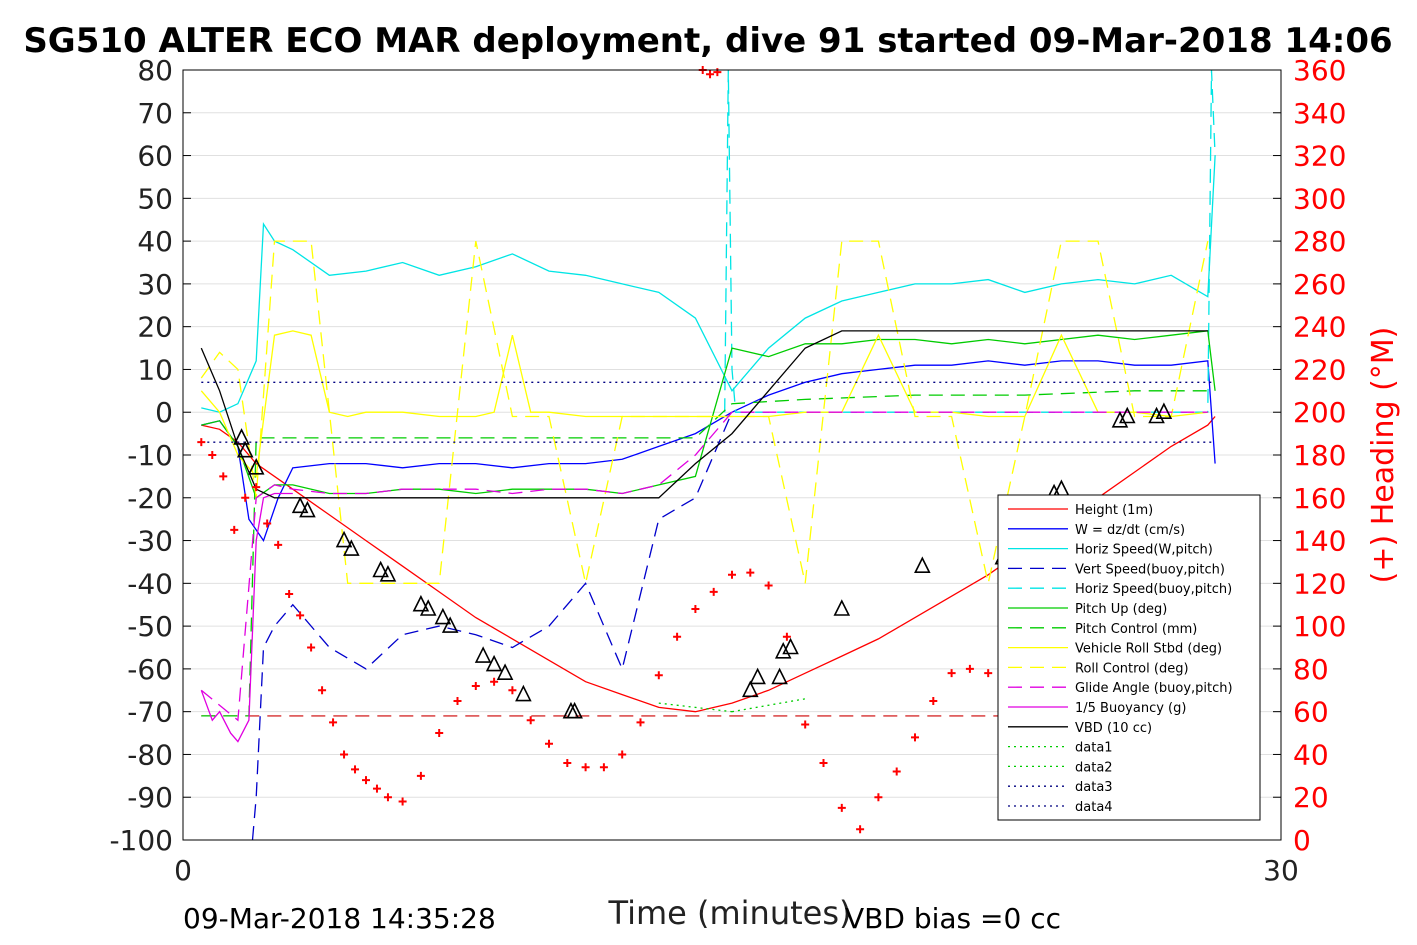 This screenshot has height=945, width=1417. What do you see at coordinates (1094, 748) in the screenshot?
I see `legend-entry: data1` at bounding box center [1094, 748].